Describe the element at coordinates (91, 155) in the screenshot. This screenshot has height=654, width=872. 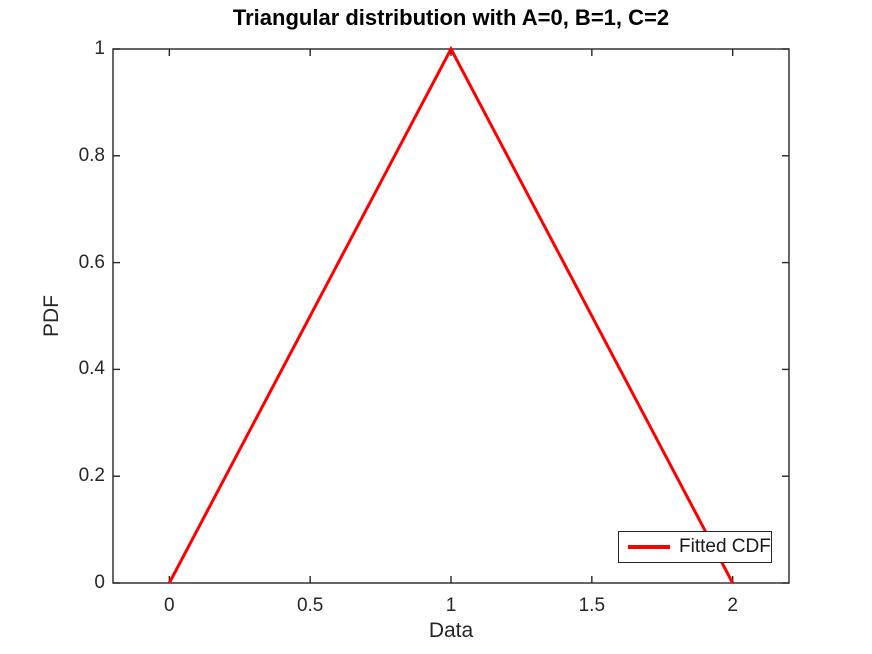
I see `y-tick-label: 0.8` at that location.